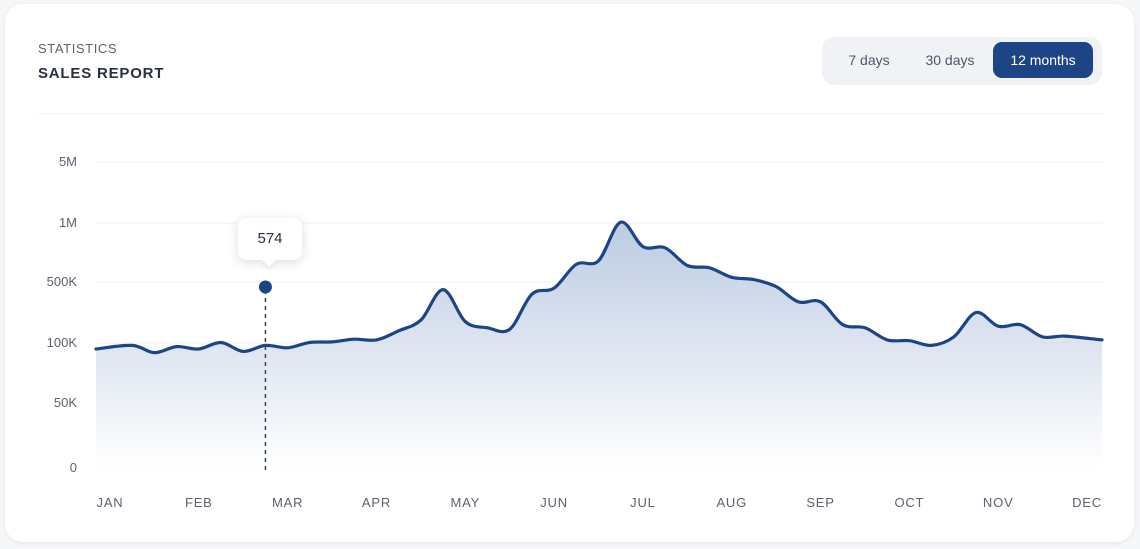 Image resolution: width=1140 pixels, height=549 pixels. Describe the element at coordinates (101, 73) in the screenshot. I see `chart-title: SALES REPORT` at that location.